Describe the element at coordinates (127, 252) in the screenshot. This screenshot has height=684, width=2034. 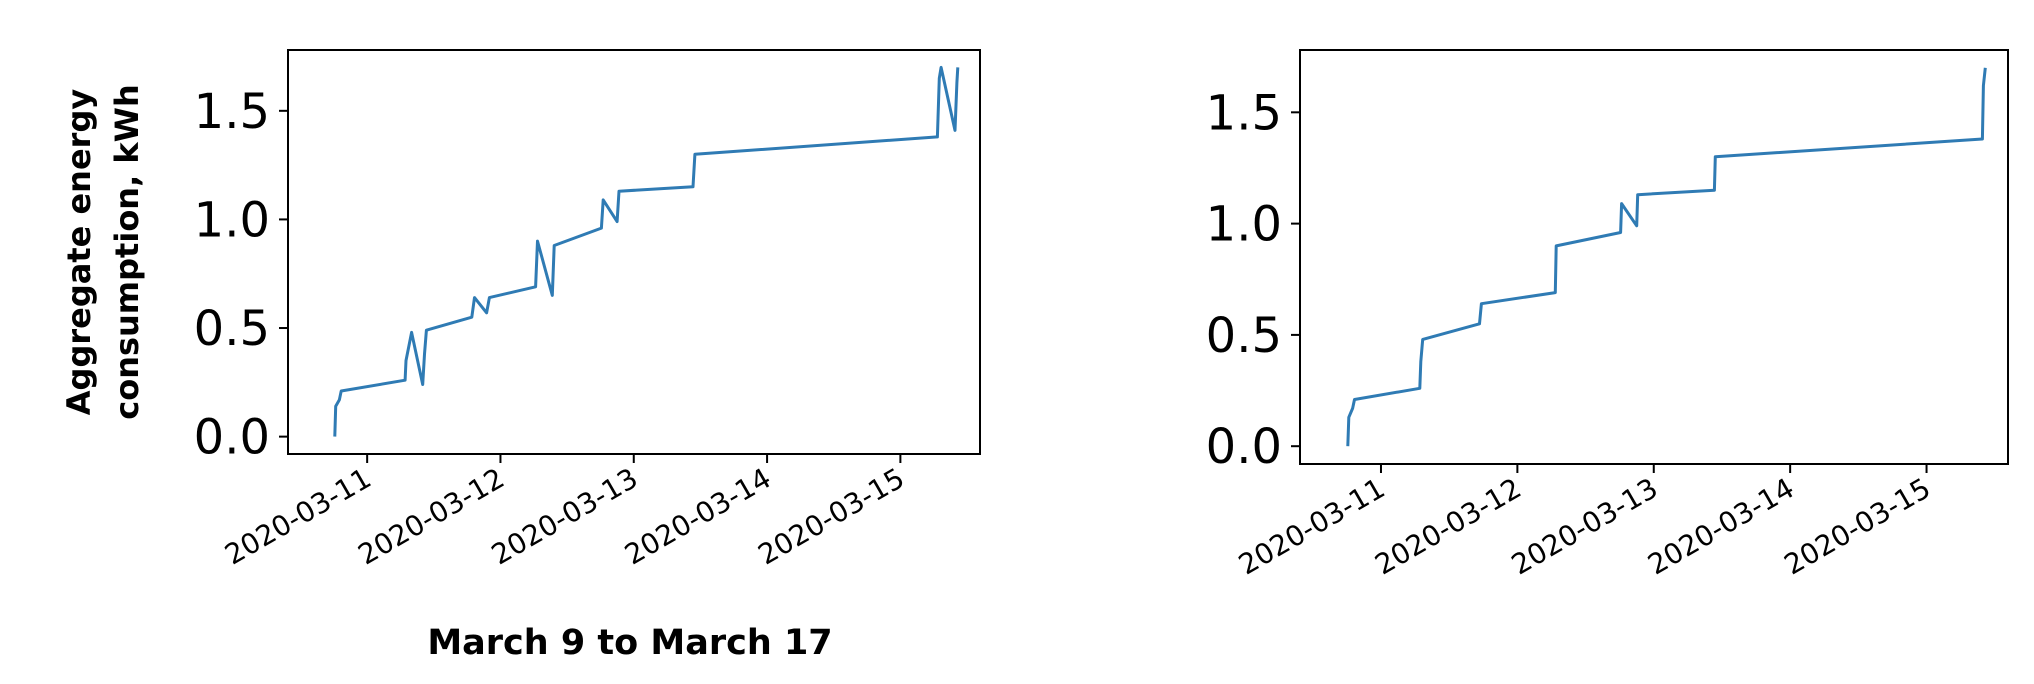
I see `y-axis-label-line-2: consumption, kWh` at that location.